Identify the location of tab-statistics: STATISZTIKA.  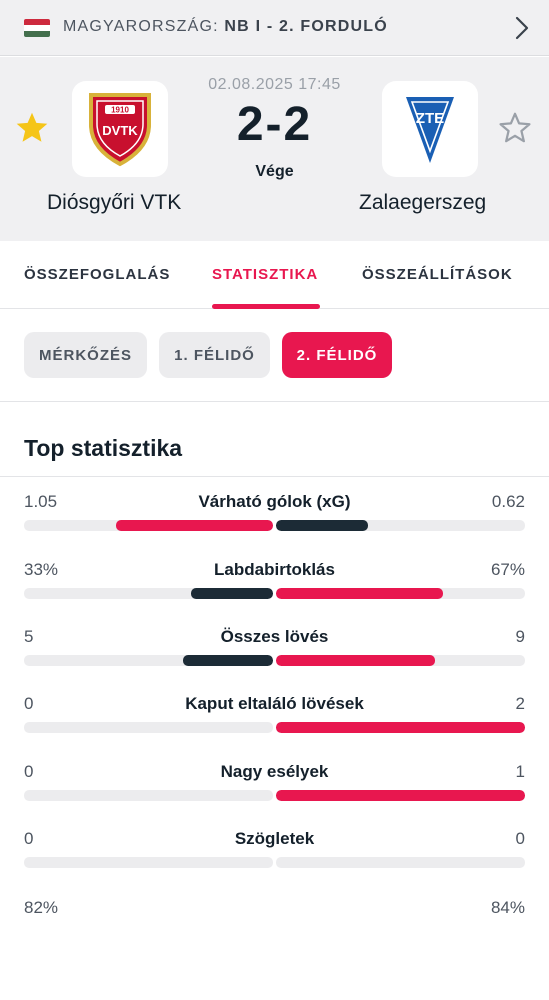
(265, 274).